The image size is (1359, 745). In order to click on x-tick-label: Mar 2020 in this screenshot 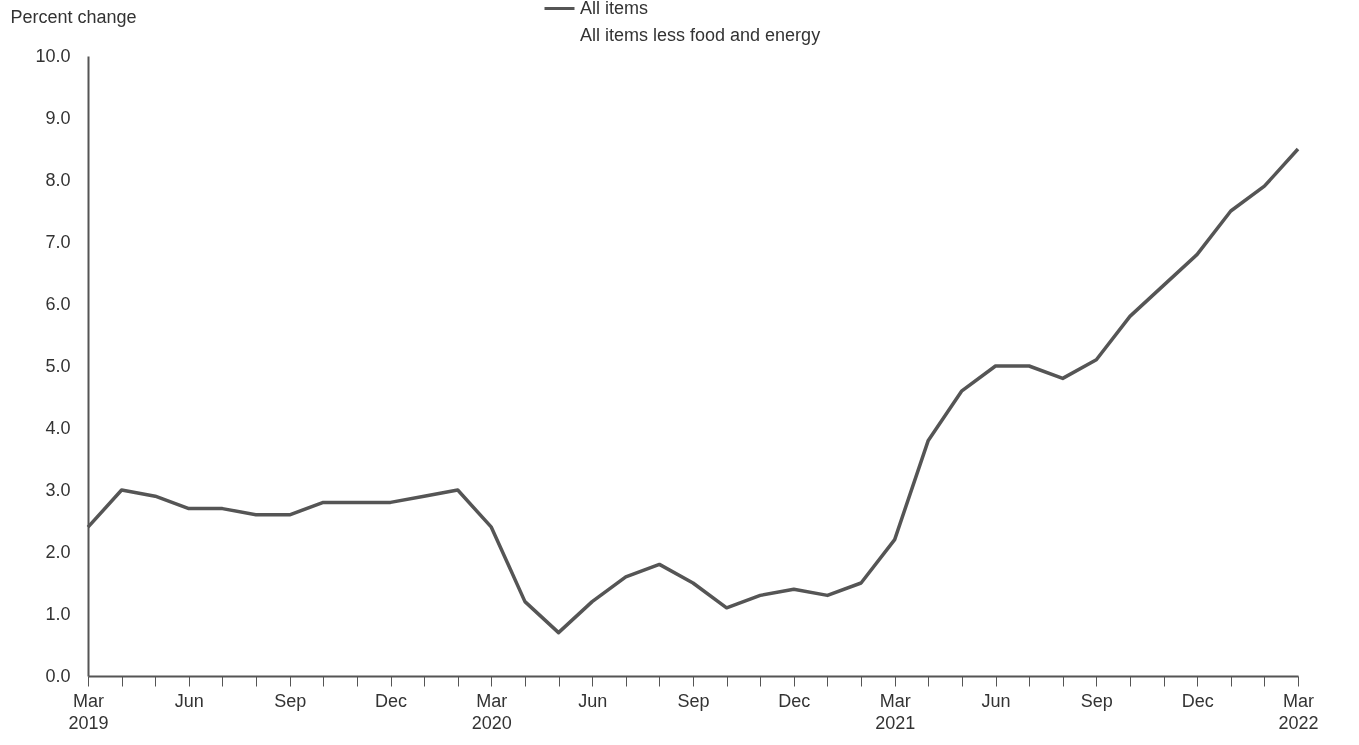, I will do `click(491, 711)`.